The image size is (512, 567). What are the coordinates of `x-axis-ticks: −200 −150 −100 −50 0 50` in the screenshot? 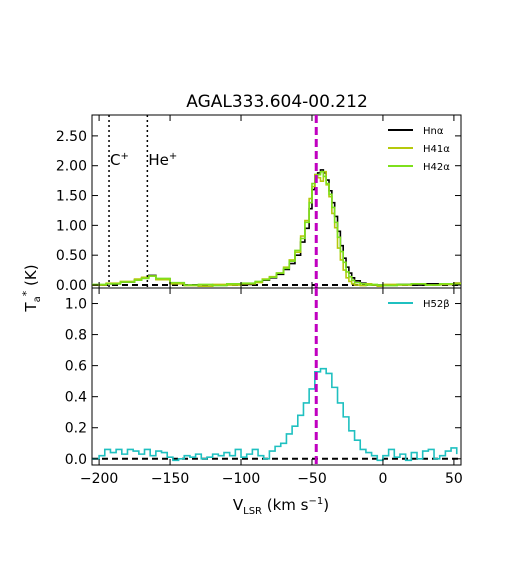 It's located at (271, 479).